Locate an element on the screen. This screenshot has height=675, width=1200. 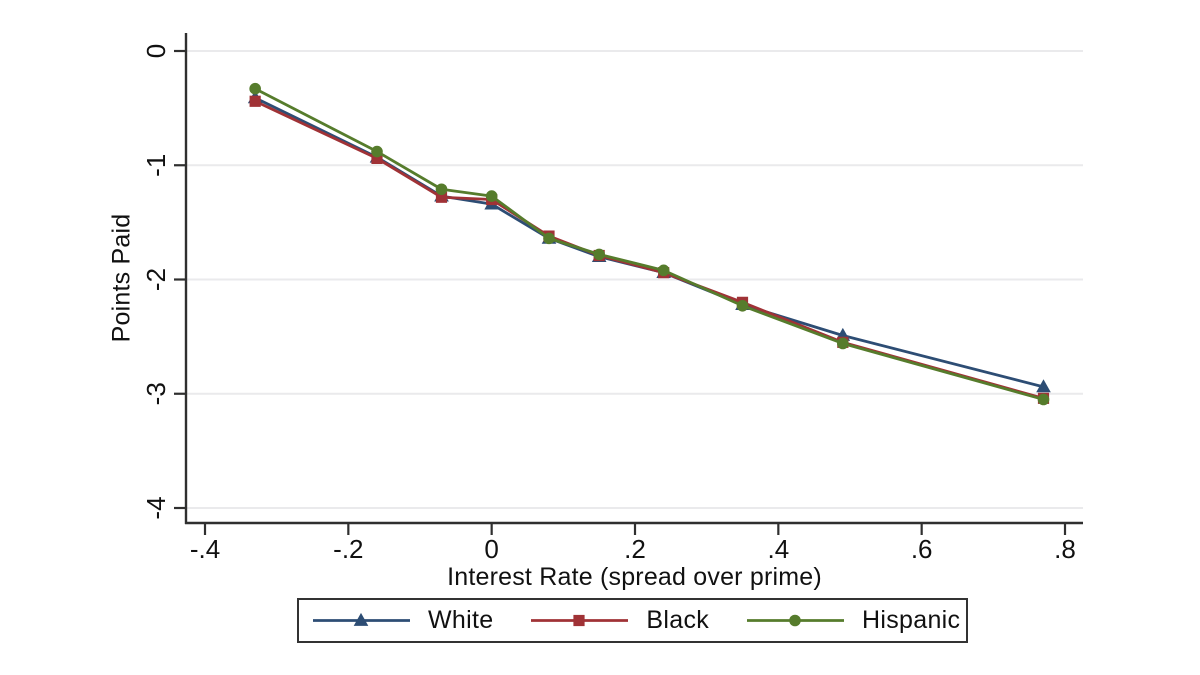
hispanic-series-swatch is located at coordinates (796, 620).